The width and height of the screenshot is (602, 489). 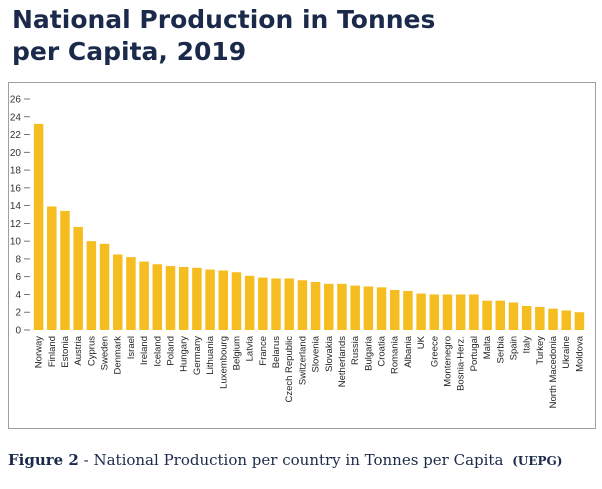 I want to click on x-tick-label: Finland, so click(x=52, y=351).